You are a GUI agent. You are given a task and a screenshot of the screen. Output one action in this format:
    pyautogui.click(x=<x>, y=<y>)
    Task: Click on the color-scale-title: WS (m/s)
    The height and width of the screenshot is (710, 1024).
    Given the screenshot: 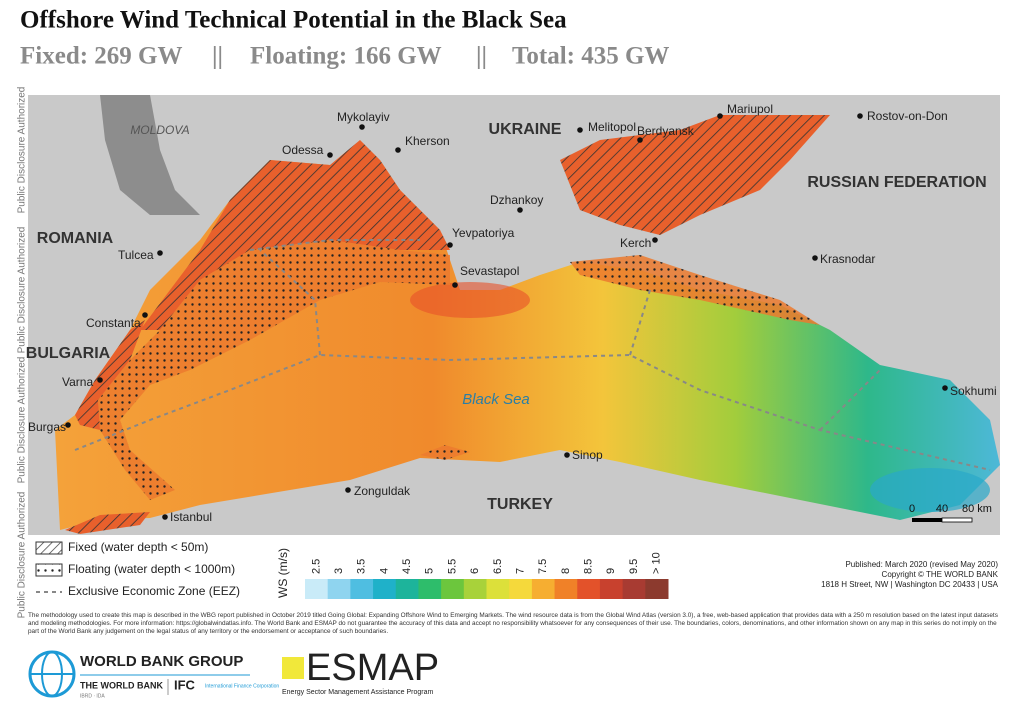 What is the action you would take?
    pyautogui.click(x=283, y=573)
    